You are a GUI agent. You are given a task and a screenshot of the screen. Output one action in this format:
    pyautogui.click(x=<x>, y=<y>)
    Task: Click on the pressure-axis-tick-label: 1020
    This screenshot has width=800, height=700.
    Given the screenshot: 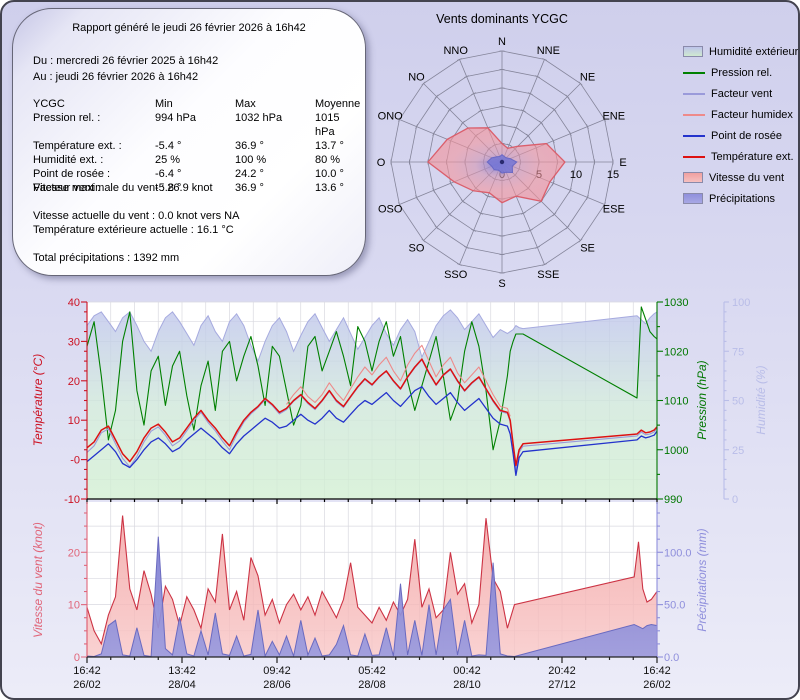 What is the action you would take?
    pyautogui.click(x=676, y=352)
    